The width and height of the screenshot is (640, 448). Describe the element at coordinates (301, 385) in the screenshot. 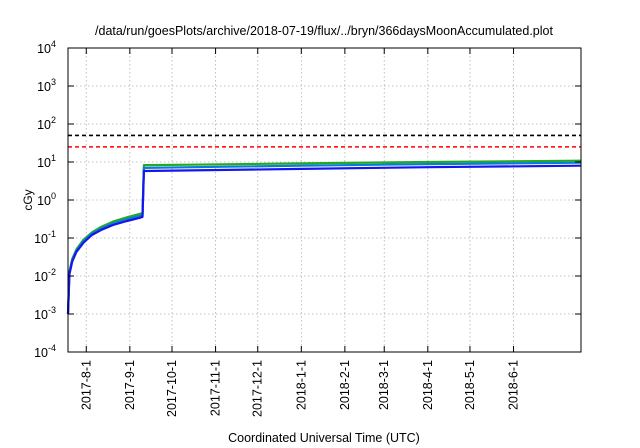

I see `x-tick-label: 2018-1-1` at that location.